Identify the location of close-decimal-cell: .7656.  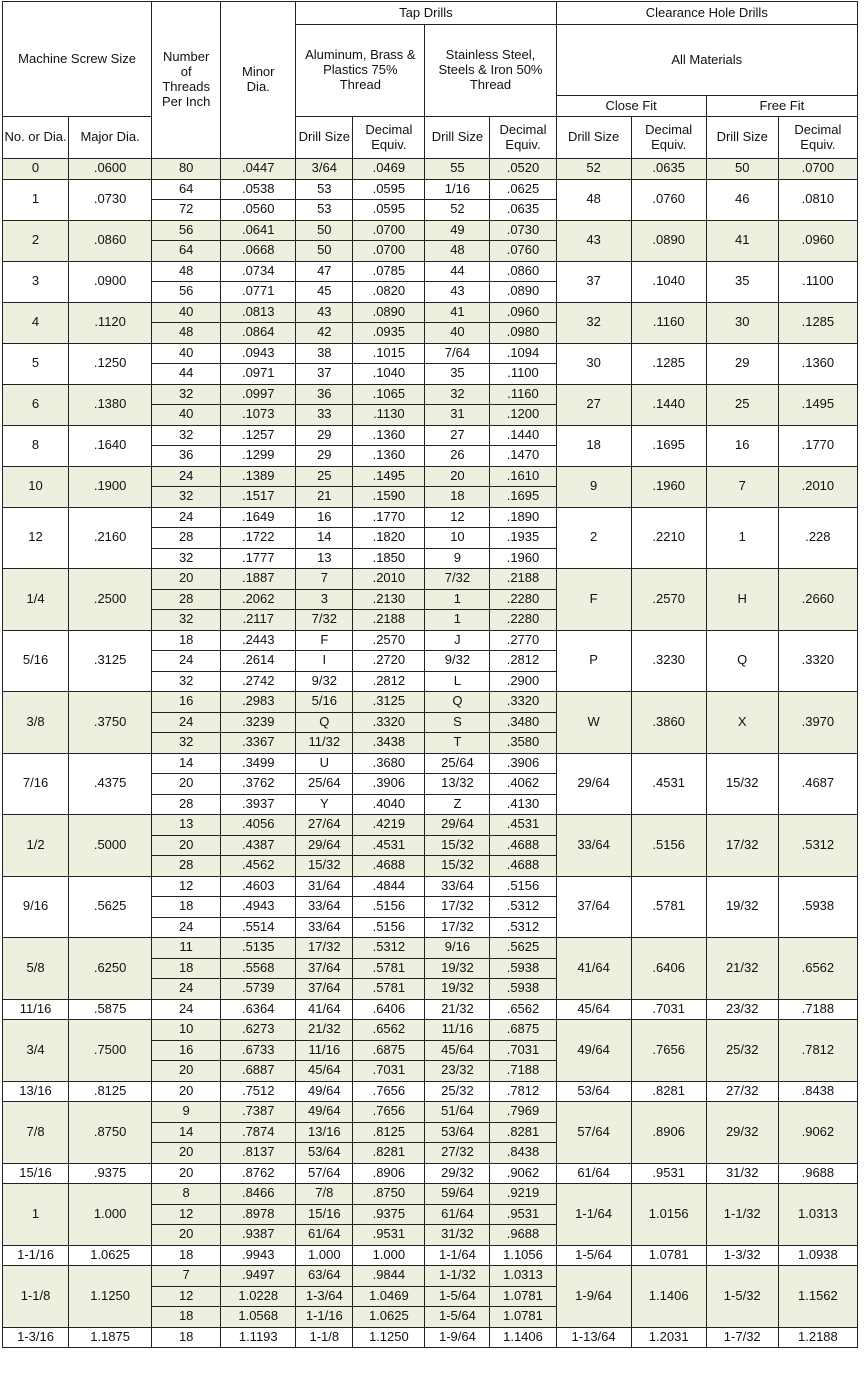
(668, 1050).